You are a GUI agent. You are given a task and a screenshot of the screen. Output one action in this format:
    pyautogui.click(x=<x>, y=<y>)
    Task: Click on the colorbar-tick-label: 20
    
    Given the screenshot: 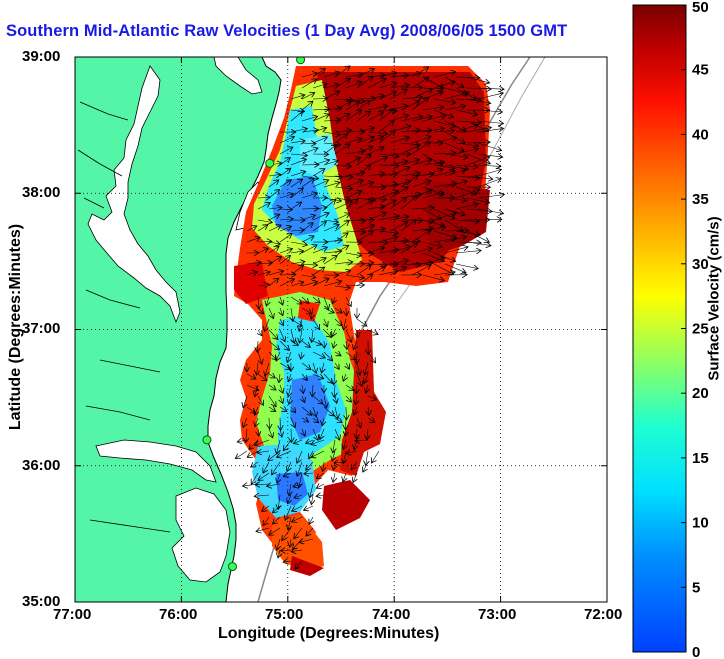 What is the action you would take?
    pyautogui.click(x=700, y=393)
    